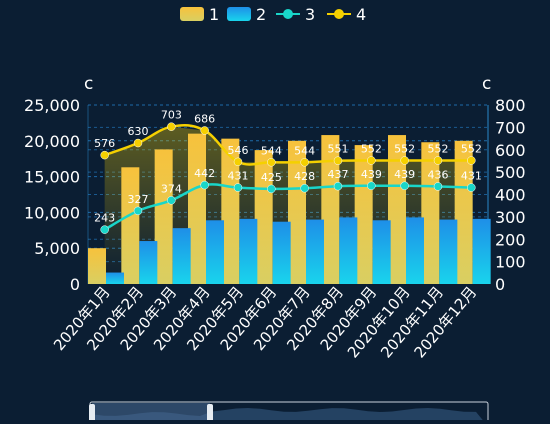 The image size is (550, 424). What do you see at coordinates (52, 105) in the screenshot?
I see `left-axis-tick-label: 25,000` at bounding box center [52, 105].